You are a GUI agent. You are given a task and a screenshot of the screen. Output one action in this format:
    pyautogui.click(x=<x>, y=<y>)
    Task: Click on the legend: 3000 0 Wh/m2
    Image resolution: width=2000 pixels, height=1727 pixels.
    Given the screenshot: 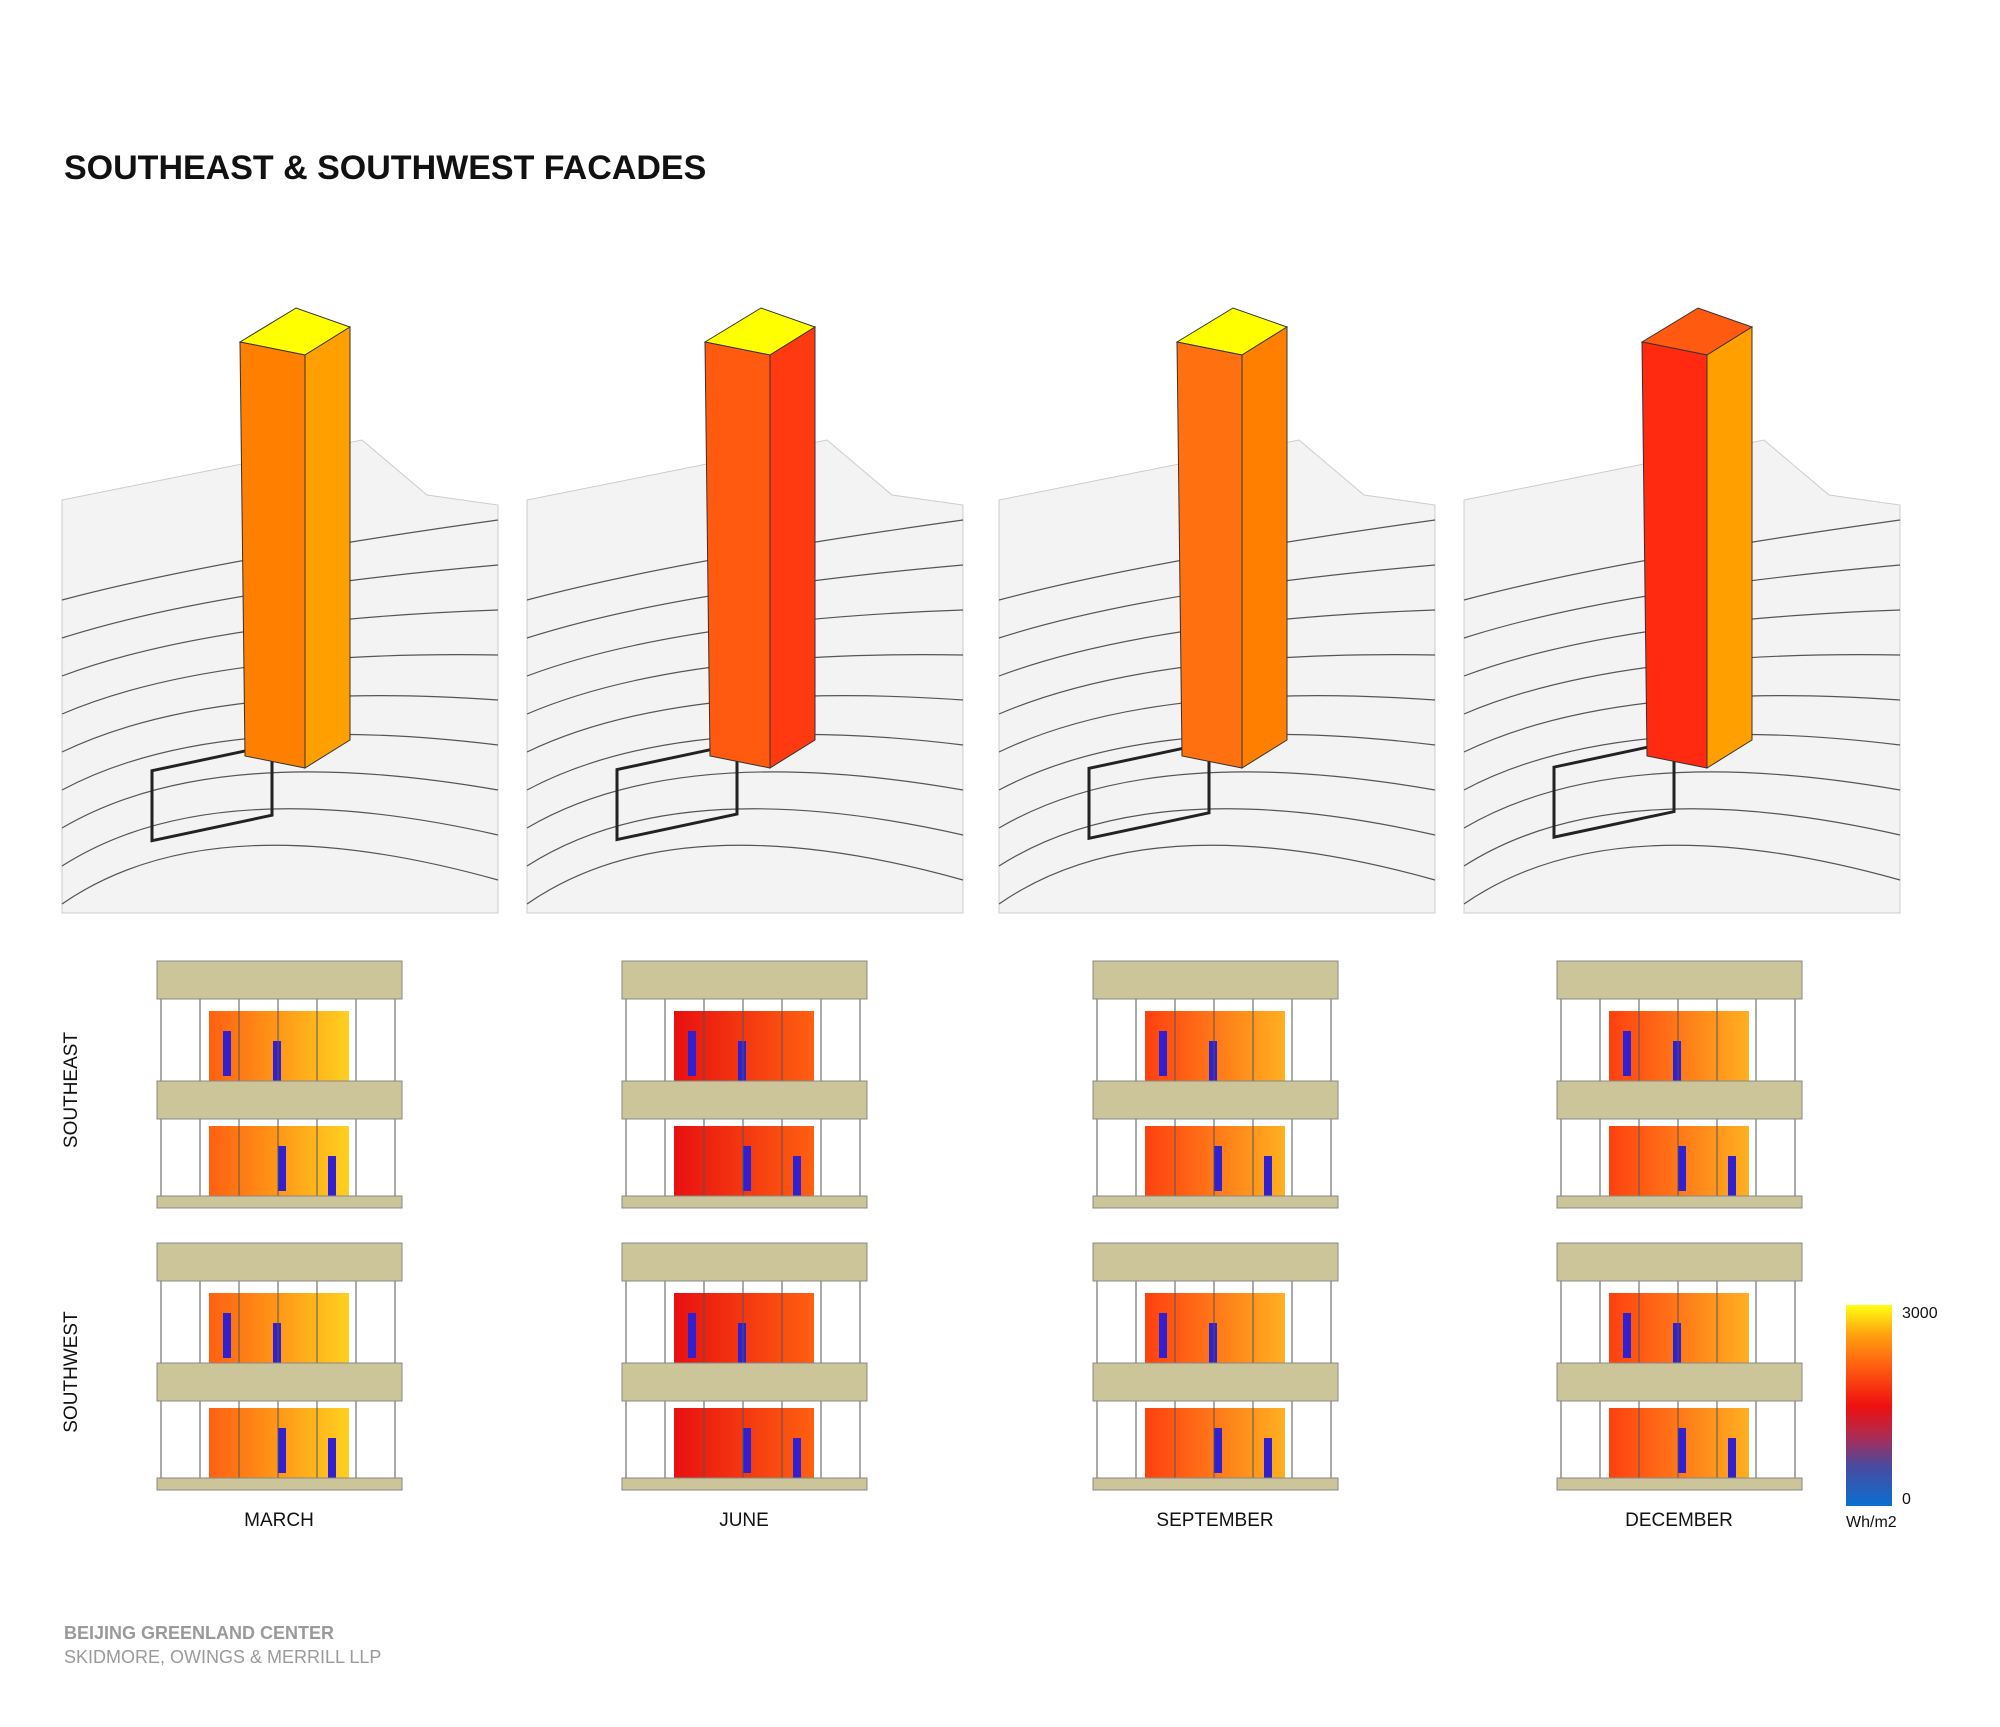 What is the action you would take?
    pyautogui.click(x=1892, y=1418)
    